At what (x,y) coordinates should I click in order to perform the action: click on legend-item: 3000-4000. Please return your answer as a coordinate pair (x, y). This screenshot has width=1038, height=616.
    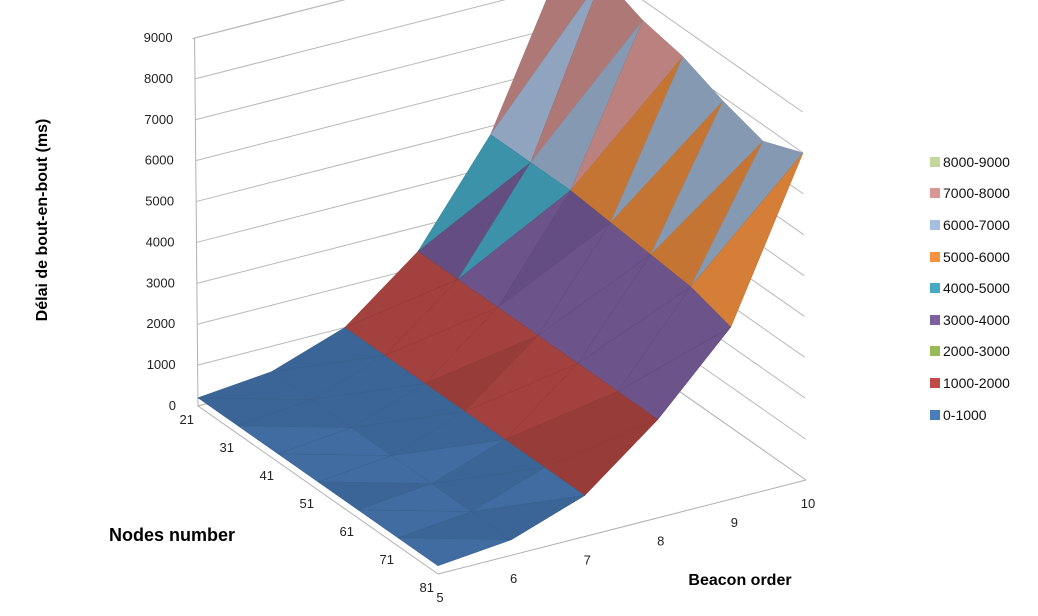
    Looking at the image, I should click on (982, 320).